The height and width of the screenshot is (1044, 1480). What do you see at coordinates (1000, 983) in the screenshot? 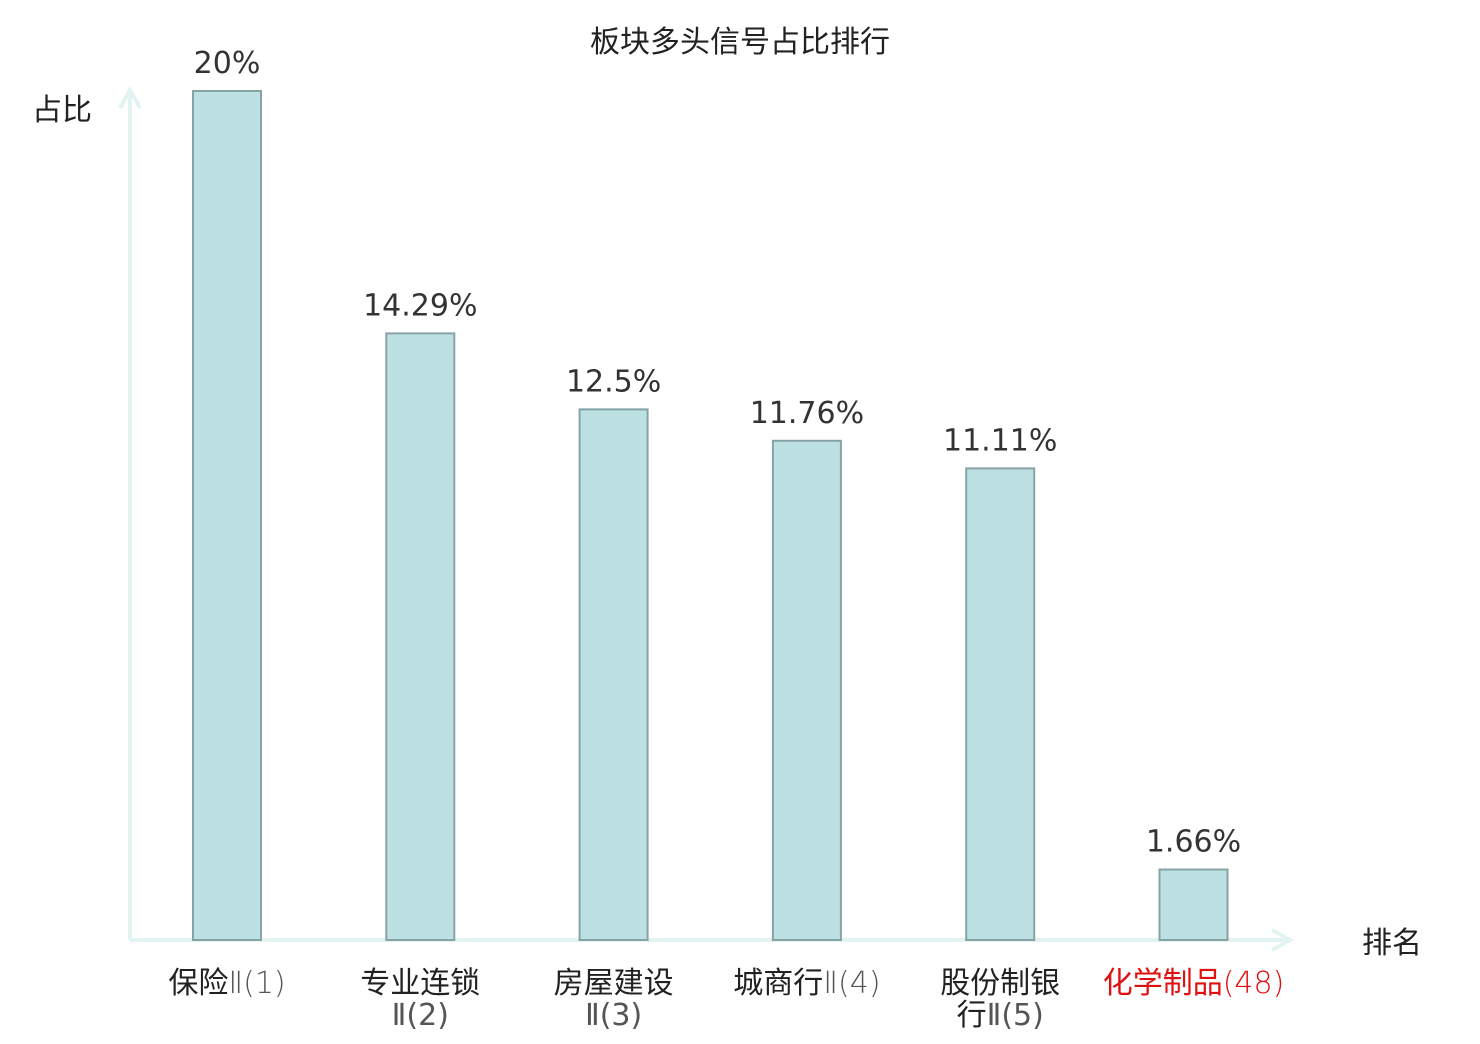
I see `category-label-line: 股份制银` at bounding box center [1000, 983].